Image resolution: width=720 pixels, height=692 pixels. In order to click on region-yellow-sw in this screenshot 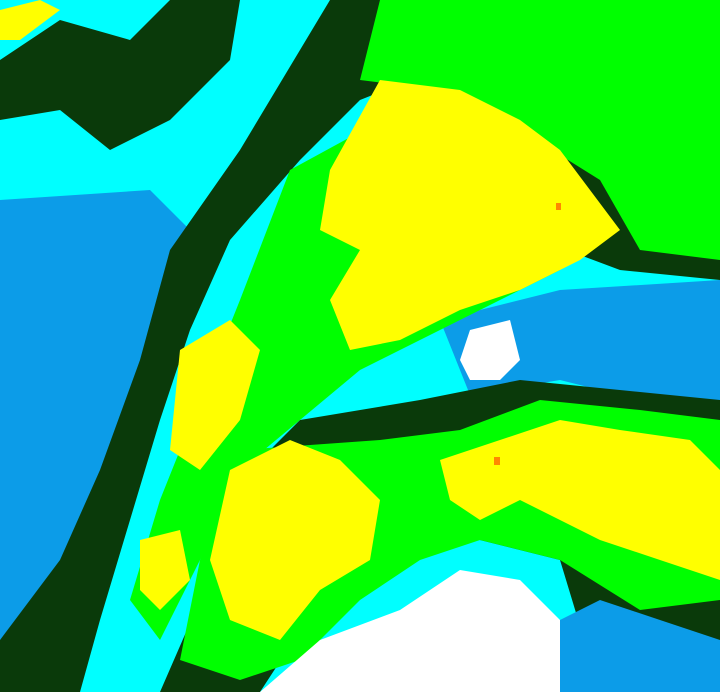, I will do `click(165, 570)`.